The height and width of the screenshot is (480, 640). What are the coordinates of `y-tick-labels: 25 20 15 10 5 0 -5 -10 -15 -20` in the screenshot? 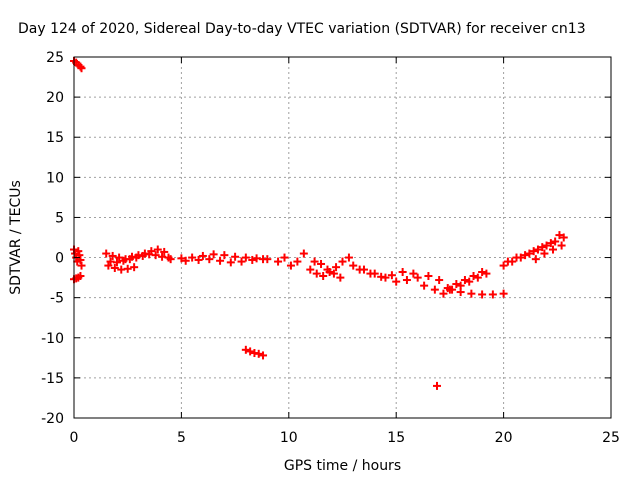 It's located at (52, 238).